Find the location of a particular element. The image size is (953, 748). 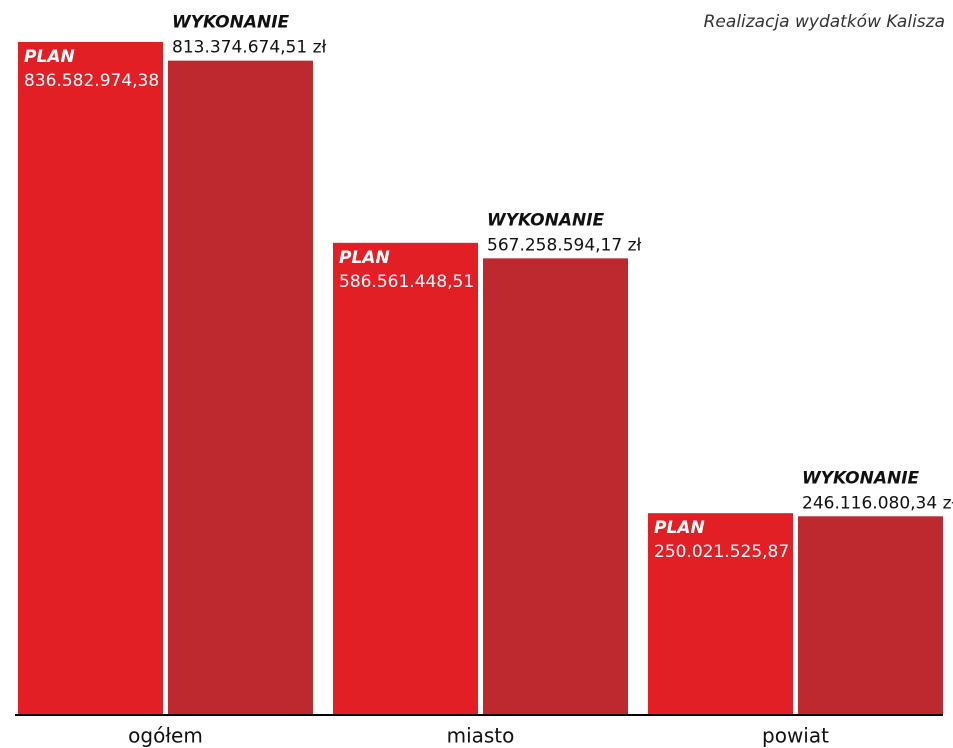

x-tick-label: ogółem is located at coordinates (165, 736).